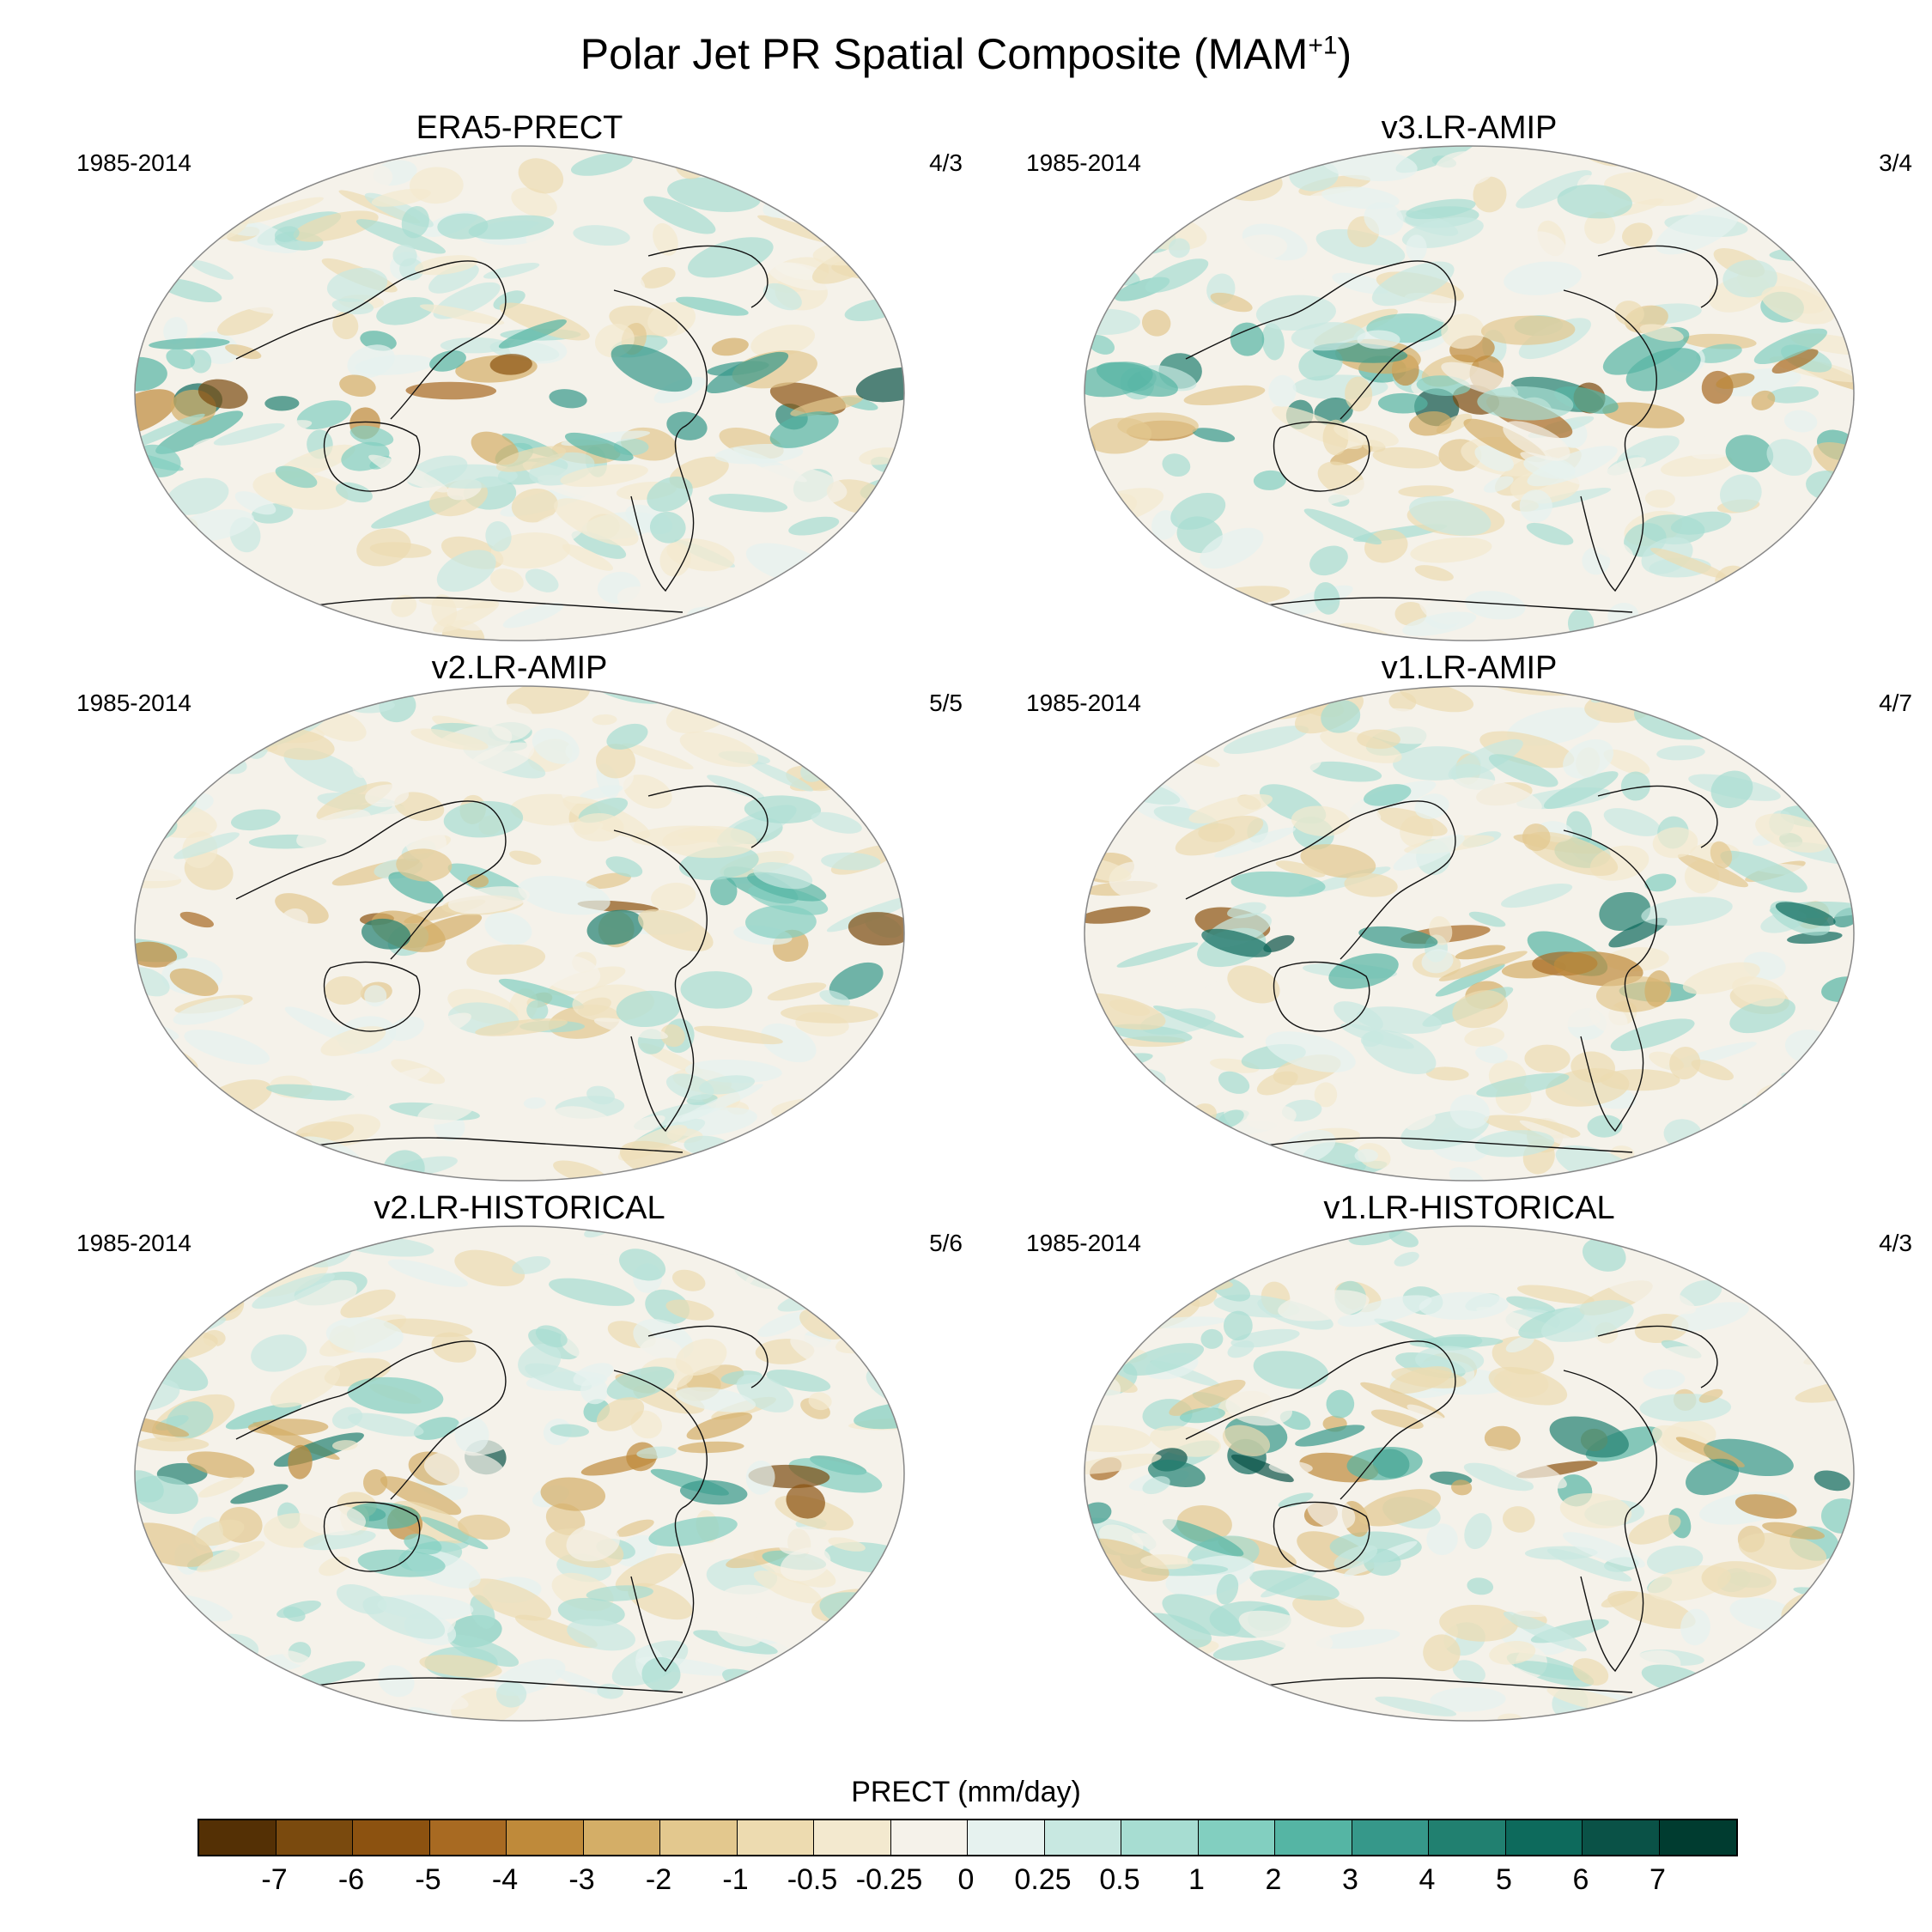 This screenshot has width=1932, height=1932. Describe the element at coordinates (1580, 1880) in the screenshot. I see `colorbar-tick-label: 6` at that location.